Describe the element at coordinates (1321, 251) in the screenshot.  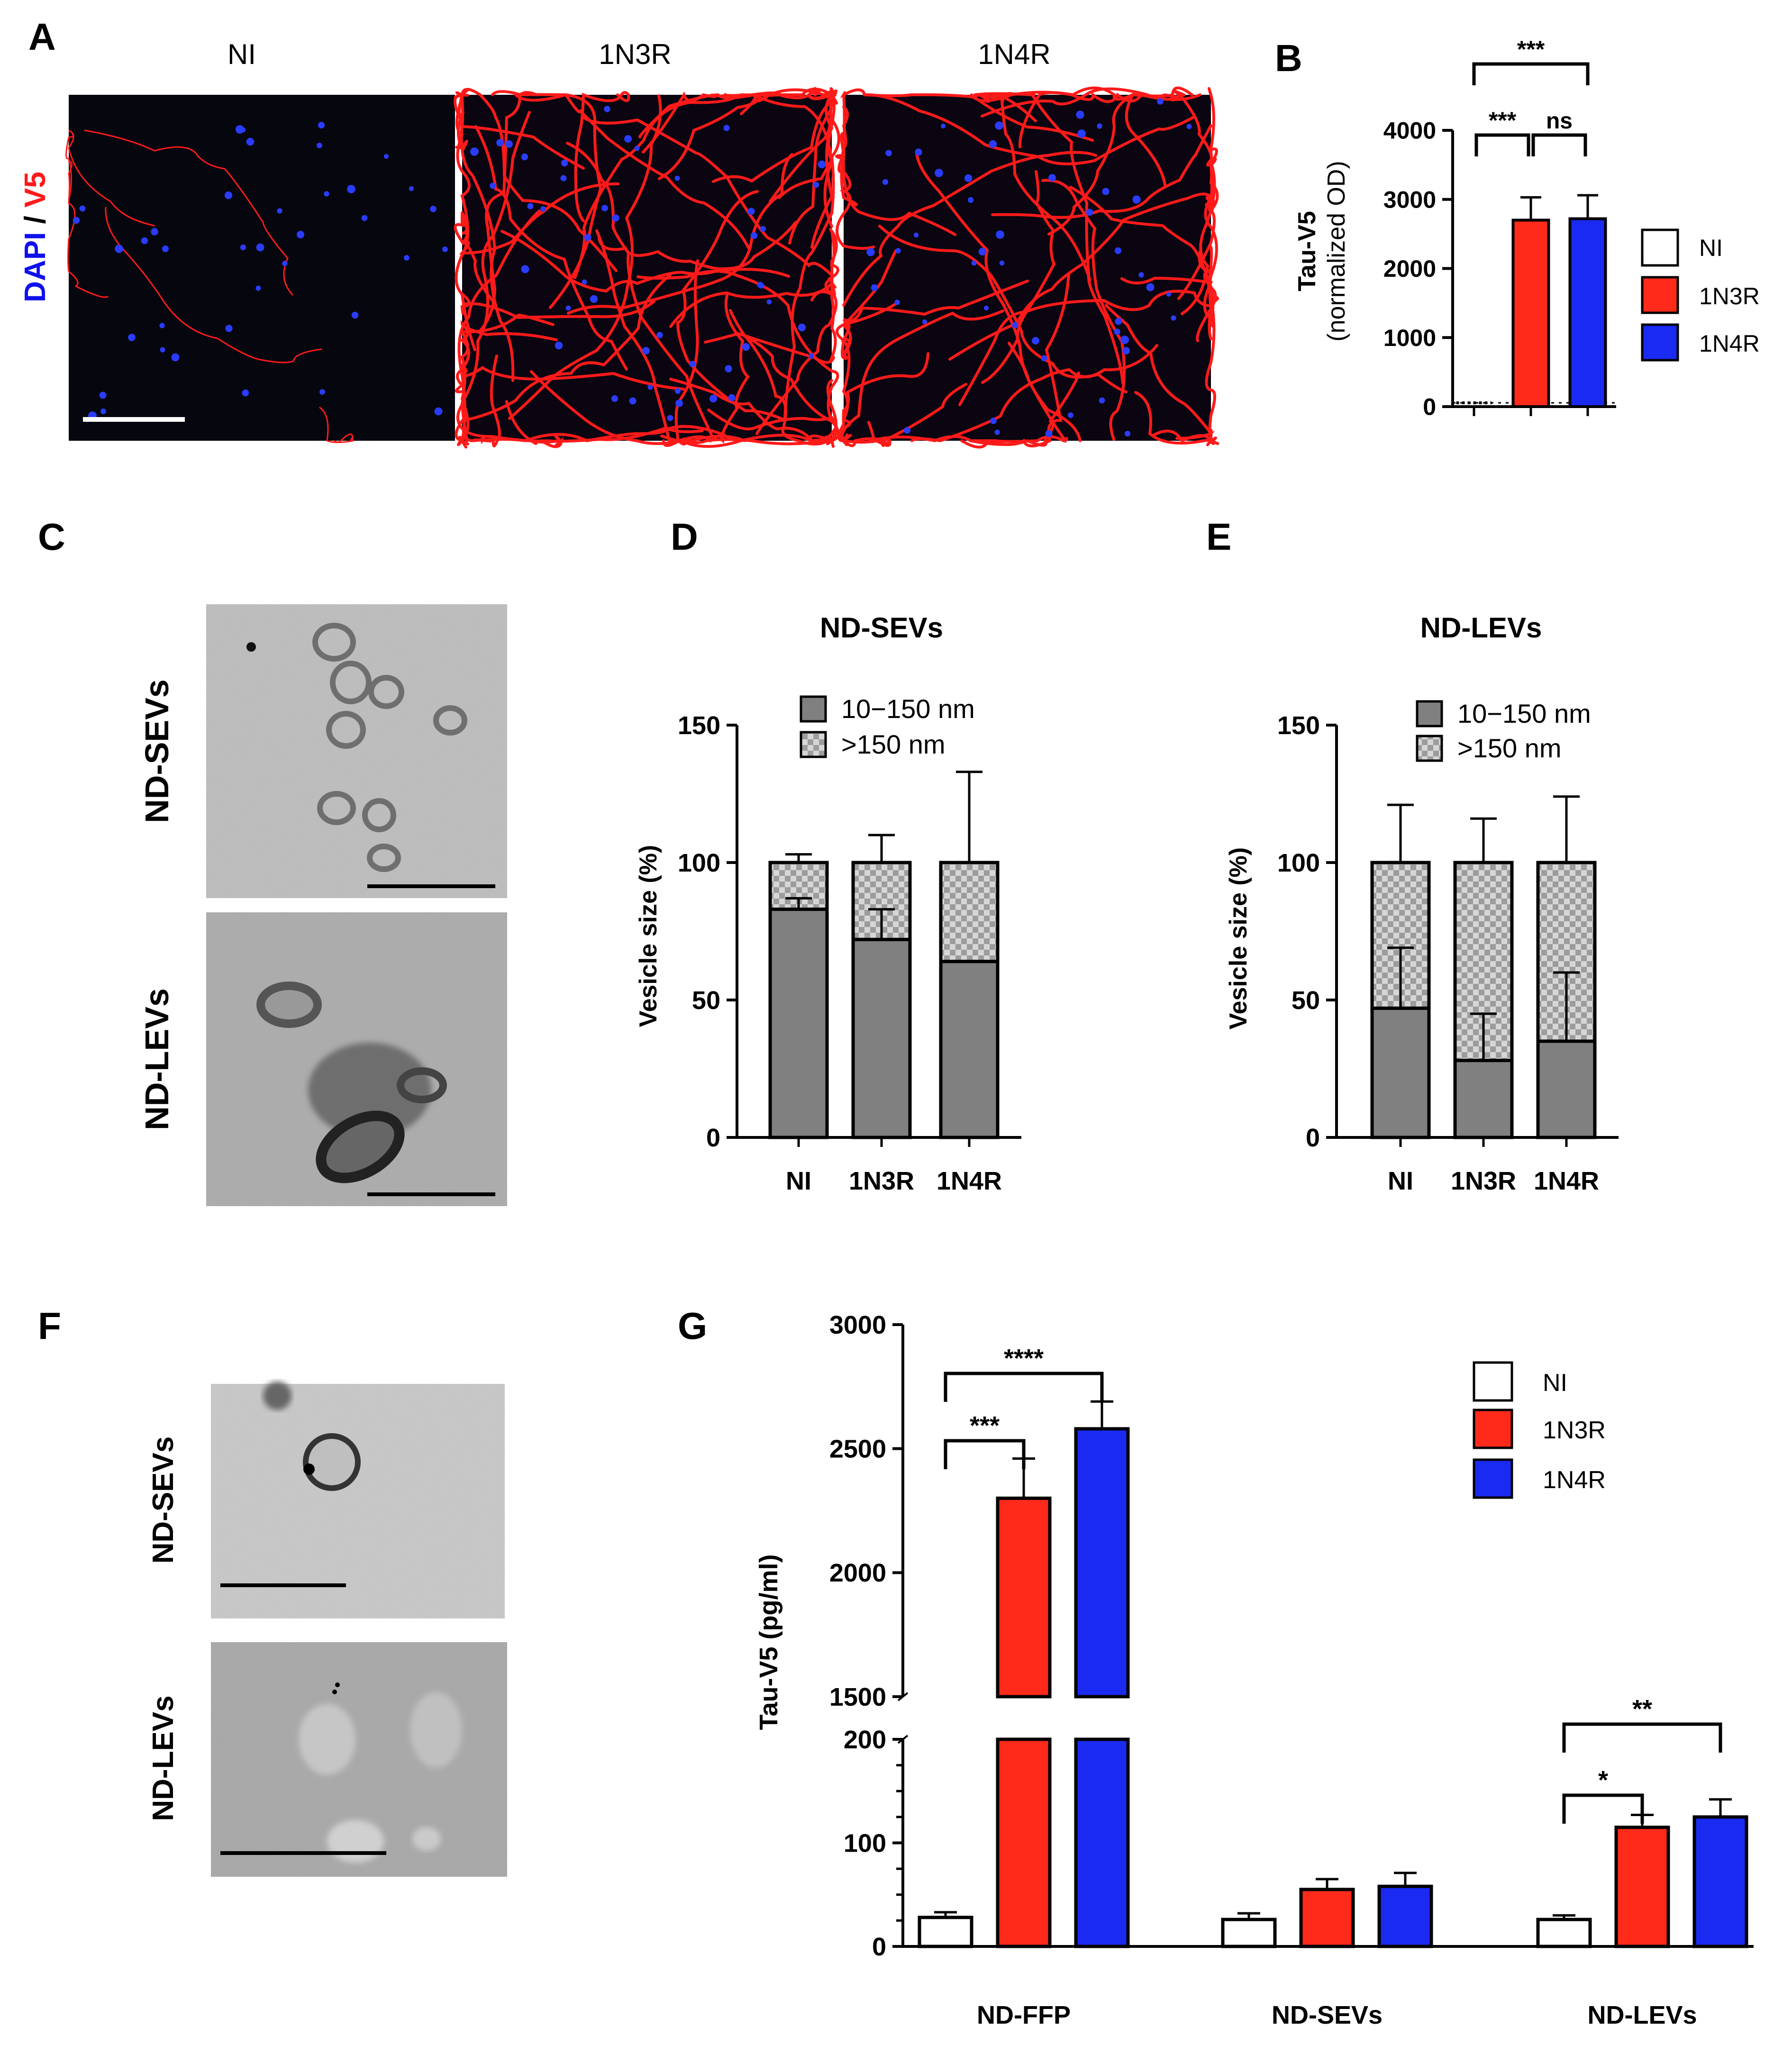
I see `panel-b-ylabel: Tau-V5(normalized OD)` at that location.